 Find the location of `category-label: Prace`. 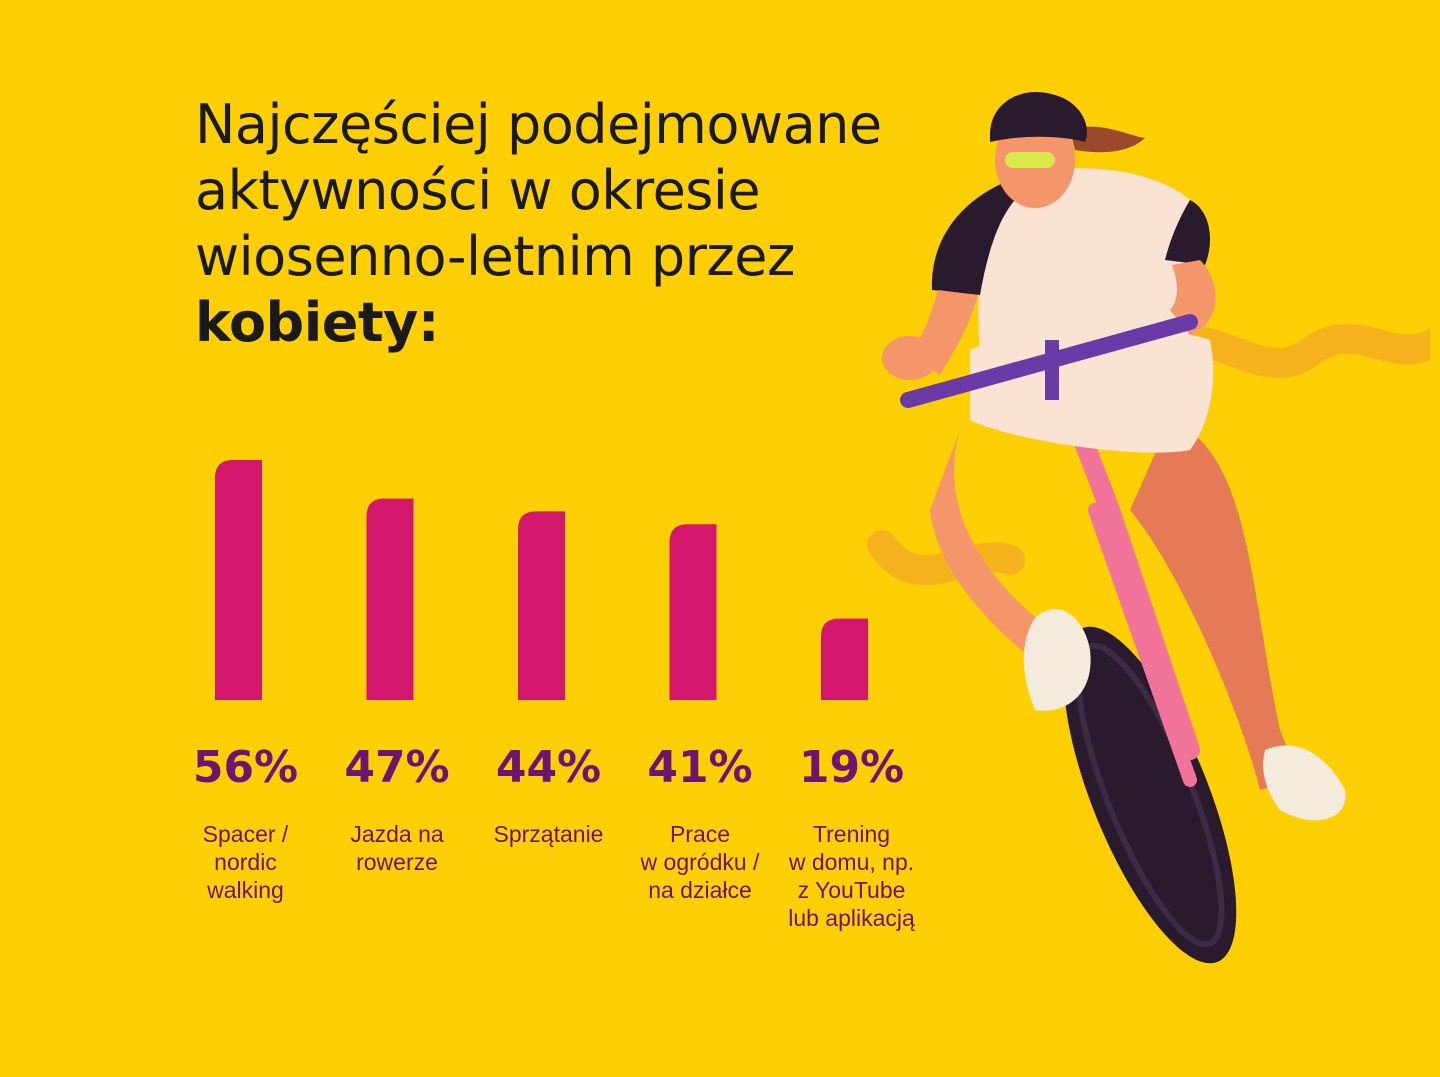

category-label: Prace is located at coordinates (700, 834).